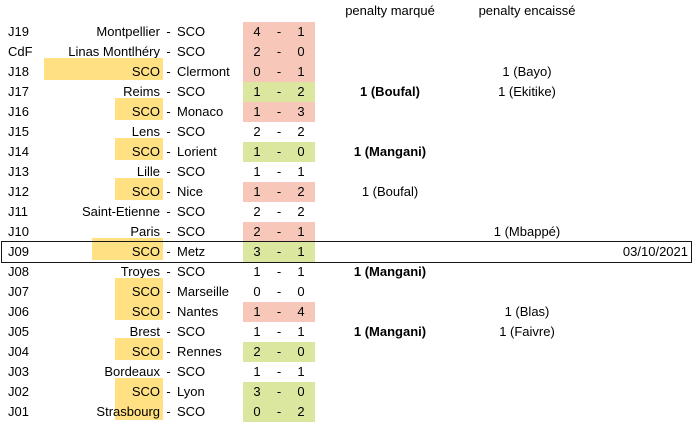 The width and height of the screenshot is (694, 440). I want to click on matchday-cell: J07, so click(18, 291).